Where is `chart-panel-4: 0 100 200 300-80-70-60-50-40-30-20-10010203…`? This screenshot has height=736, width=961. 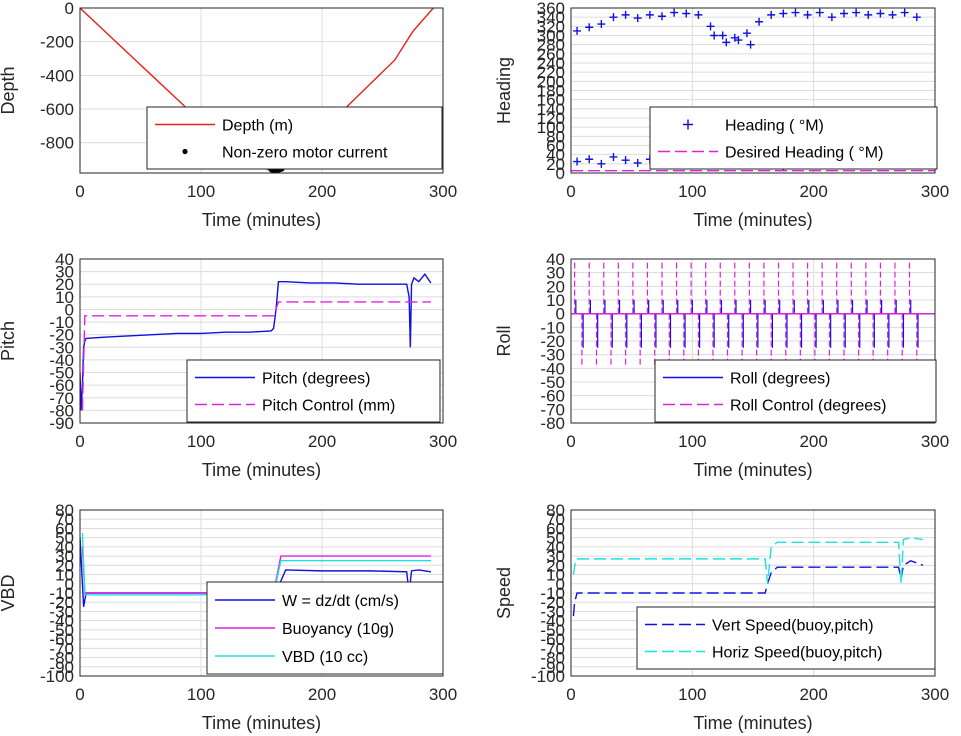
chart-panel-4: 0 100 200 300-80-70-60-50-40-30-20-10010203… is located at coordinates (721, 365).